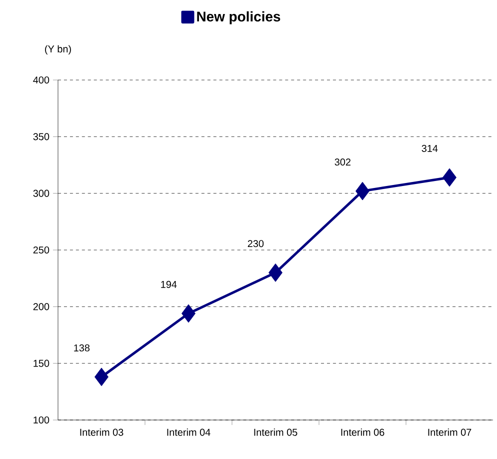 Image resolution: width=497 pixels, height=459 pixels. What do you see at coordinates (362, 432) in the screenshot?
I see `x-tick-label: Interim 06` at bounding box center [362, 432].